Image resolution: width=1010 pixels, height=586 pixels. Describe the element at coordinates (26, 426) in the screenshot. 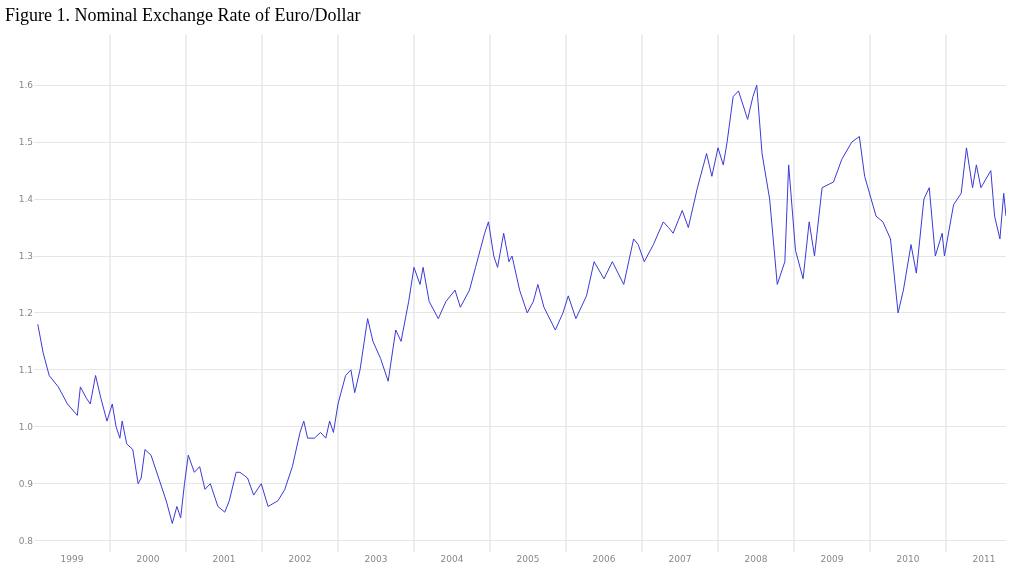

I see `y-tick-label: 1.0` at that location.